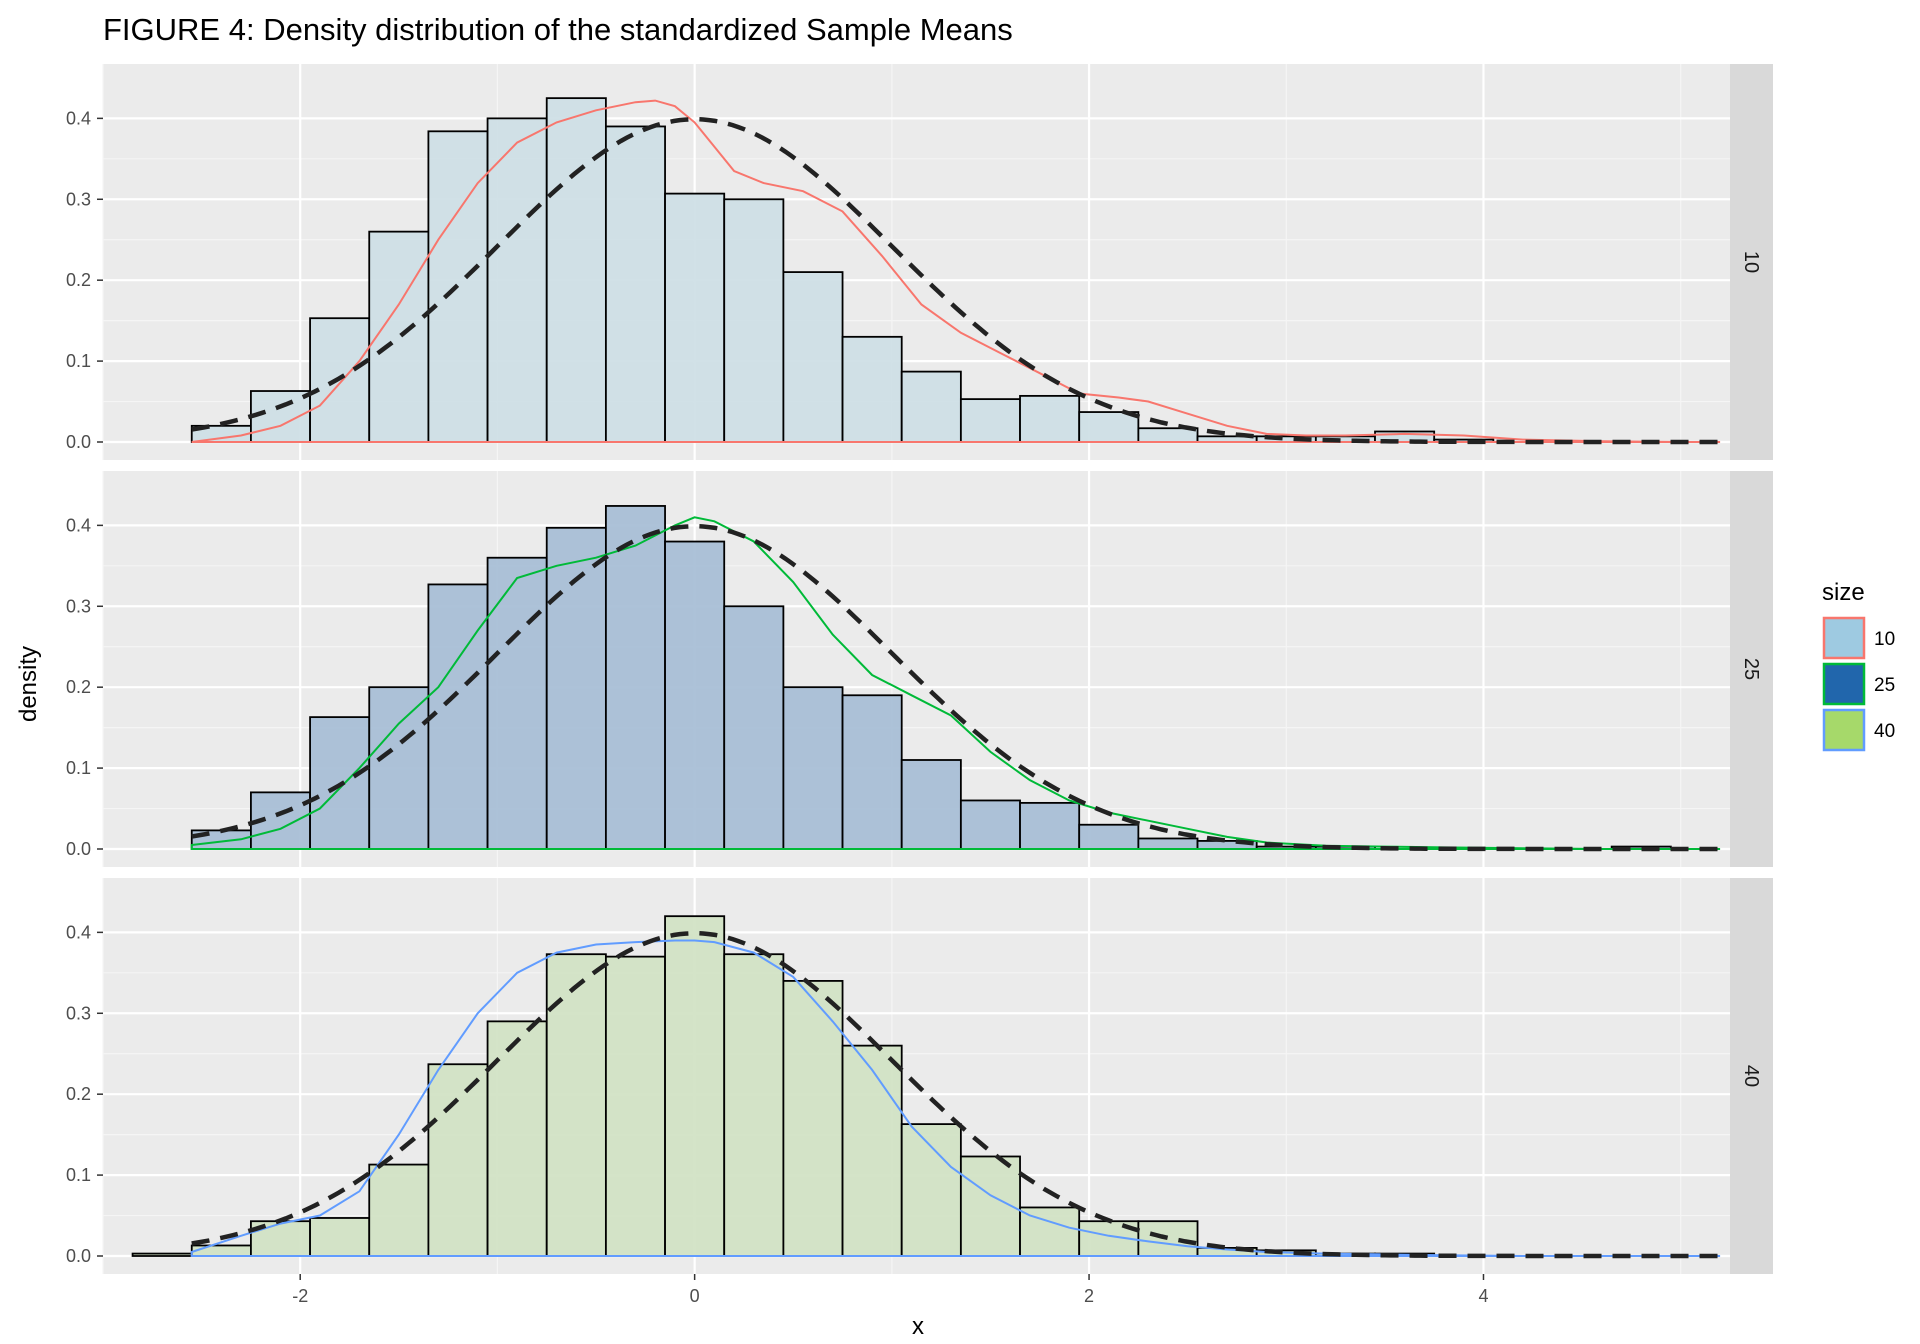 The width and height of the screenshot is (1920, 1344). What do you see at coordinates (1843, 592) in the screenshot?
I see `legend-title: size` at bounding box center [1843, 592].